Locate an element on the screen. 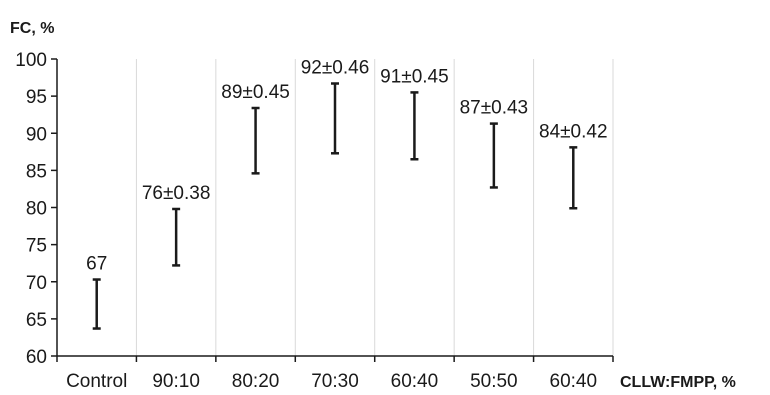  x-tick-label: 90:10 is located at coordinates (176, 380).